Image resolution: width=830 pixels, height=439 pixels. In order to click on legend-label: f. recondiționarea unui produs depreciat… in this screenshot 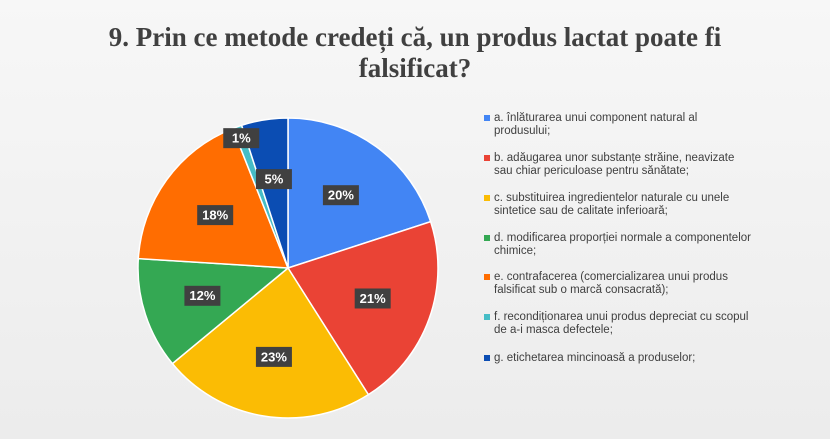, I will do `click(621, 323)`.